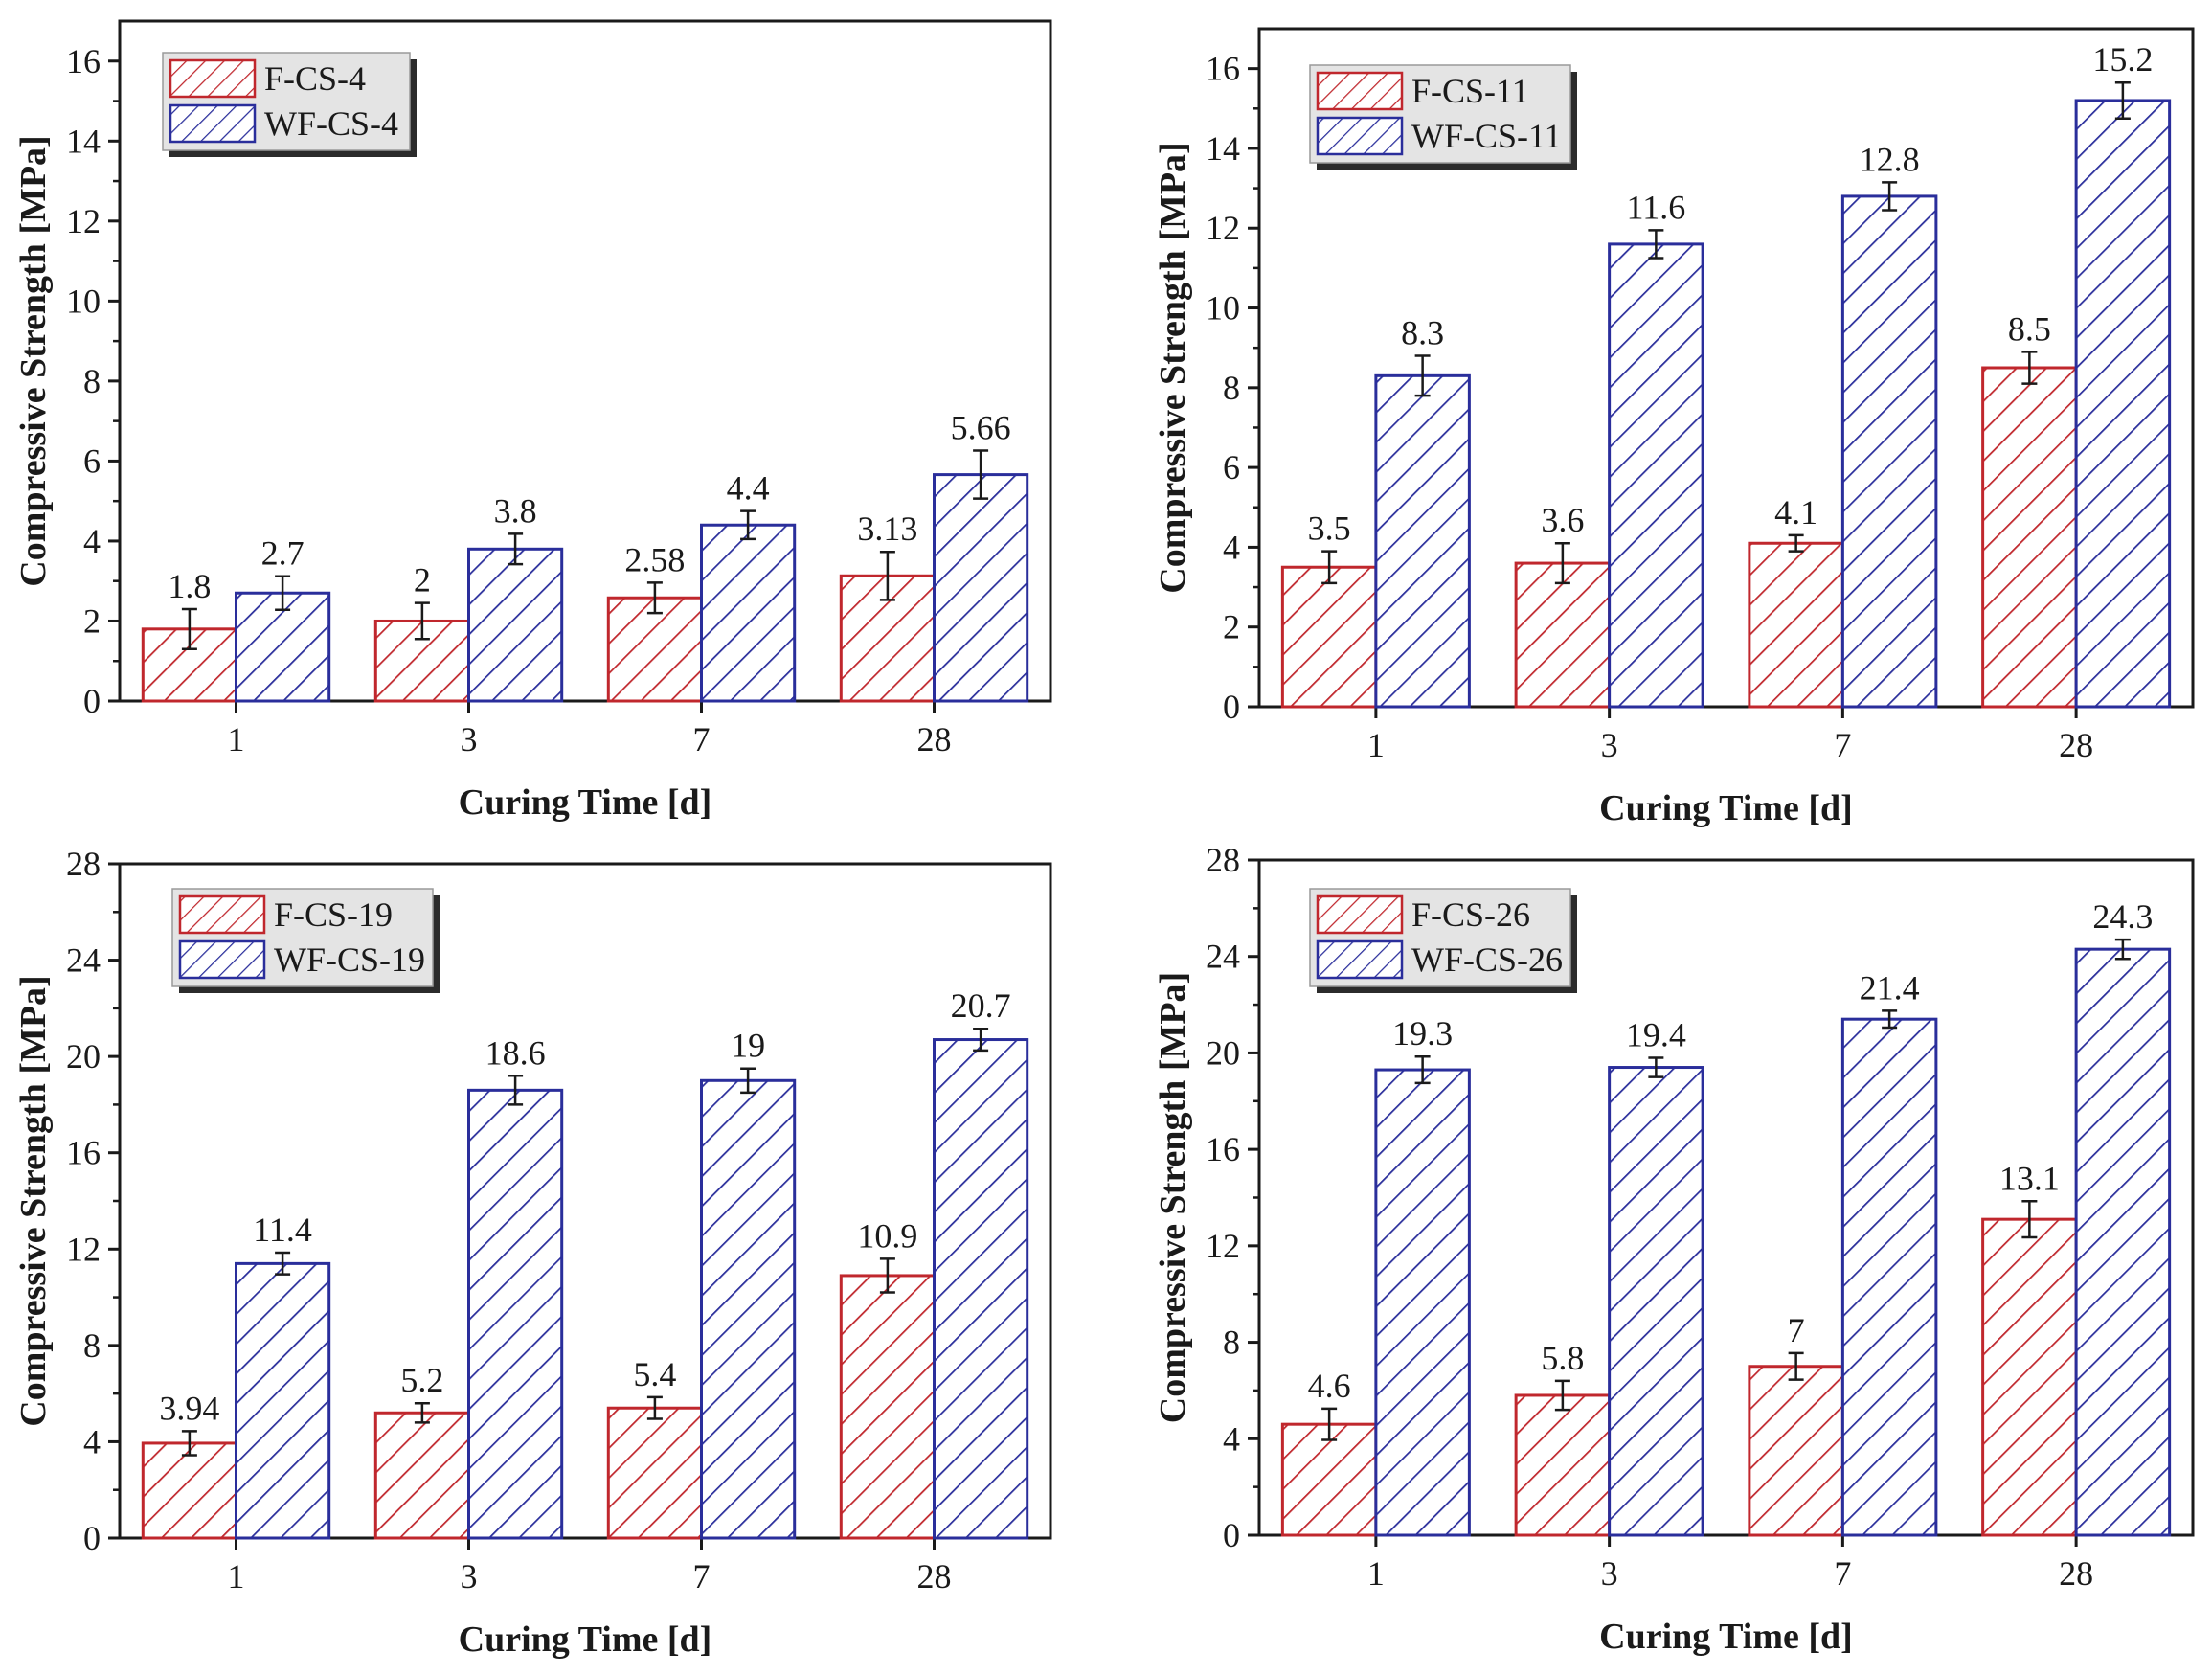 The image size is (2212, 1675). What do you see at coordinates (887, 1235) in the screenshot?
I see `data-label: 10.9` at bounding box center [887, 1235].